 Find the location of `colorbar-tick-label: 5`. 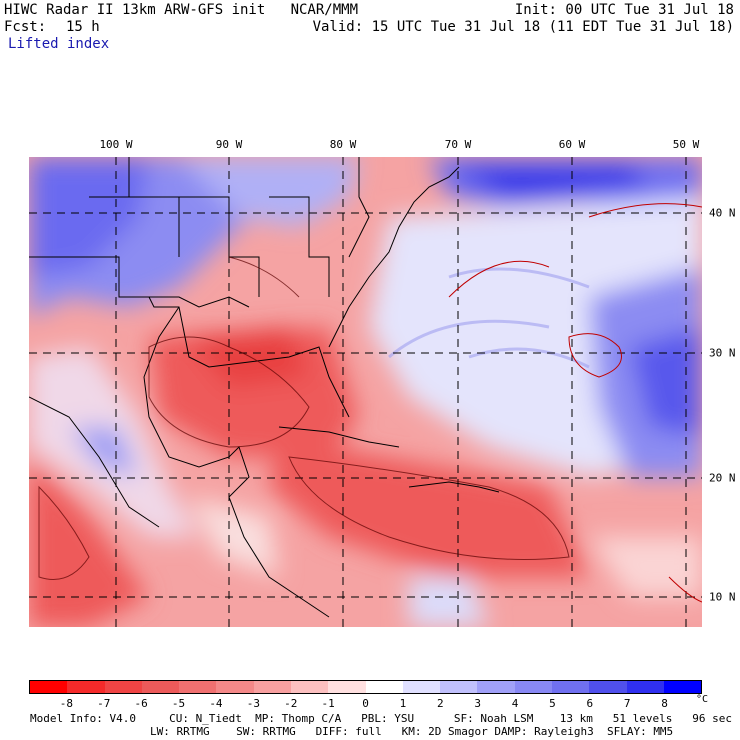

colorbar-tick-label: 5 is located at coordinates (552, 703).